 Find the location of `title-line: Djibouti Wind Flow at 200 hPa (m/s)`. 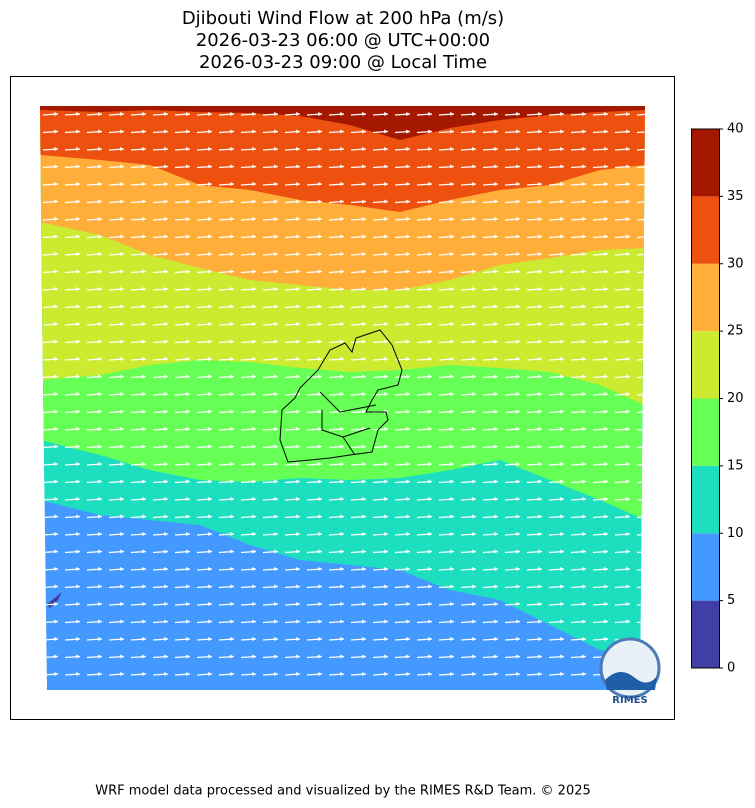

title-line: Djibouti Wind Flow at 200 hPa (m/s) is located at coordinates (343, 18).